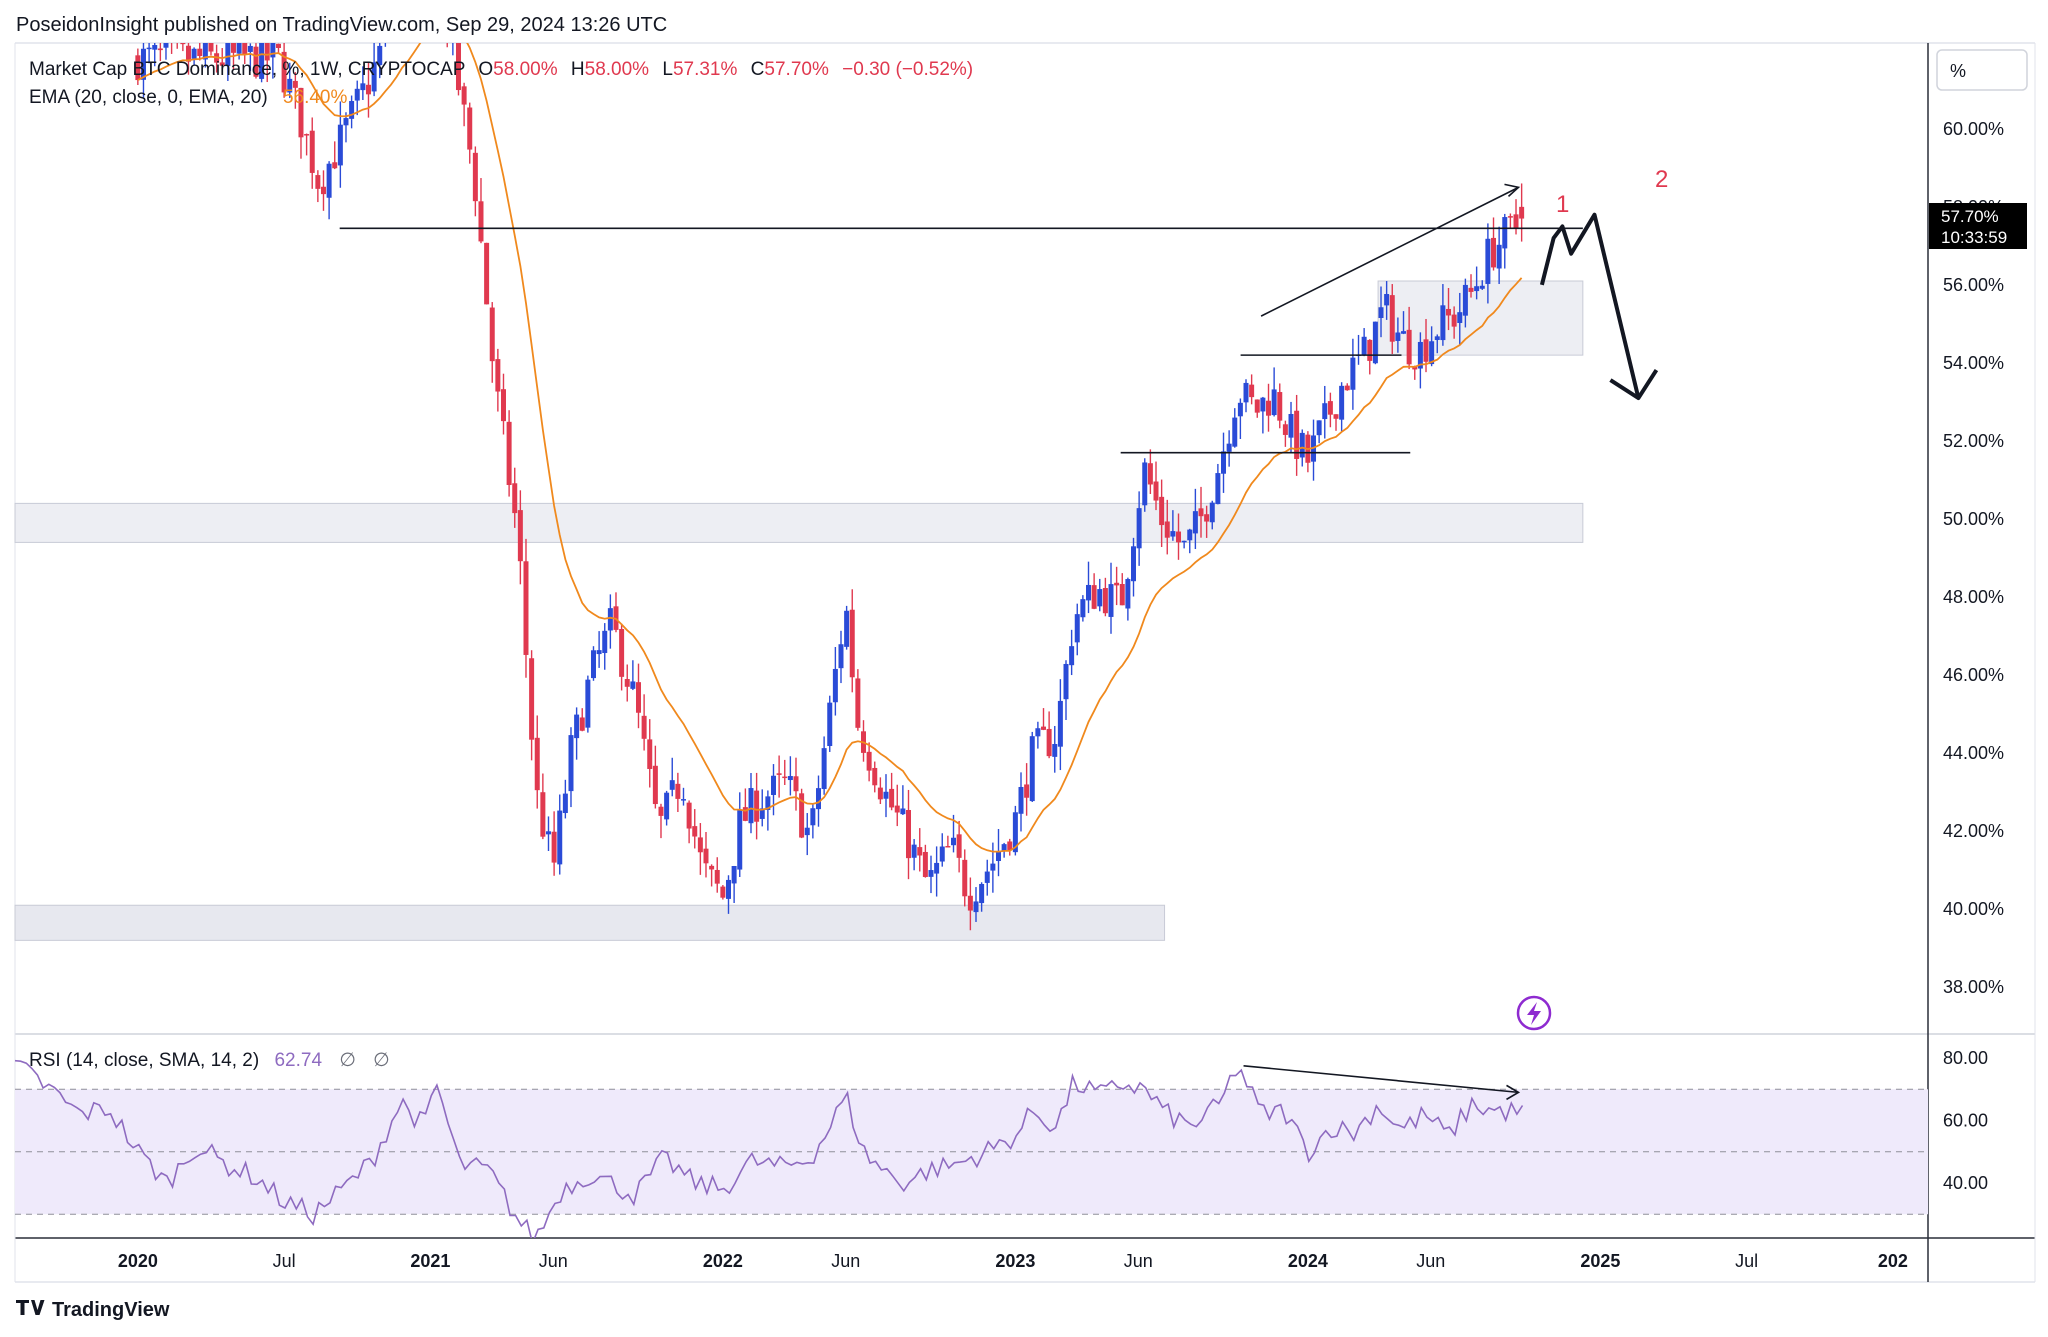 Image resolution: width=2048 pixels, height=1337 pixels. I want to click on scale-mode-button: %, so click(1982, 70).